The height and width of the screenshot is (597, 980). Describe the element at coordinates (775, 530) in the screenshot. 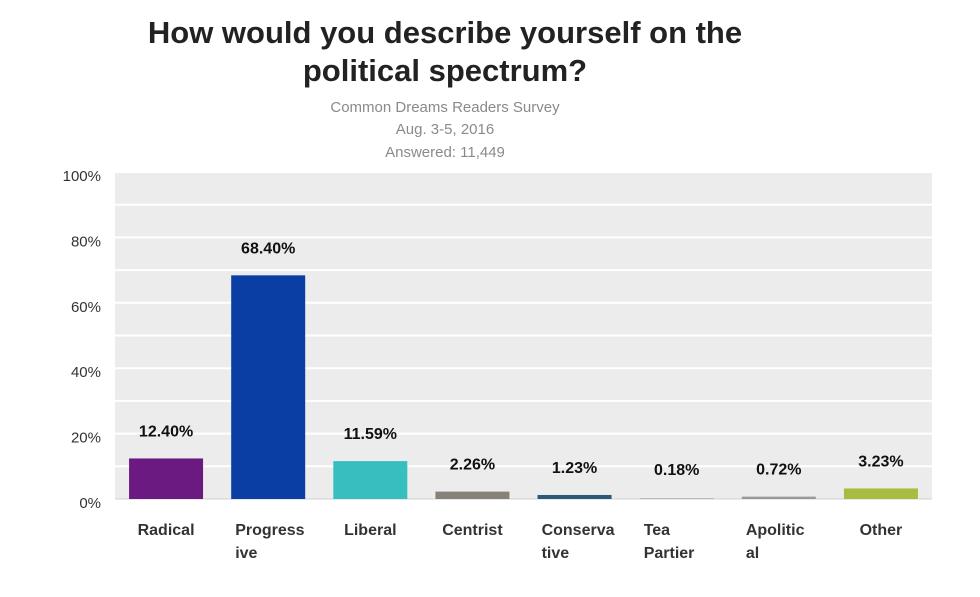

I see `x-tick-label-line: Apolitic` at that location.